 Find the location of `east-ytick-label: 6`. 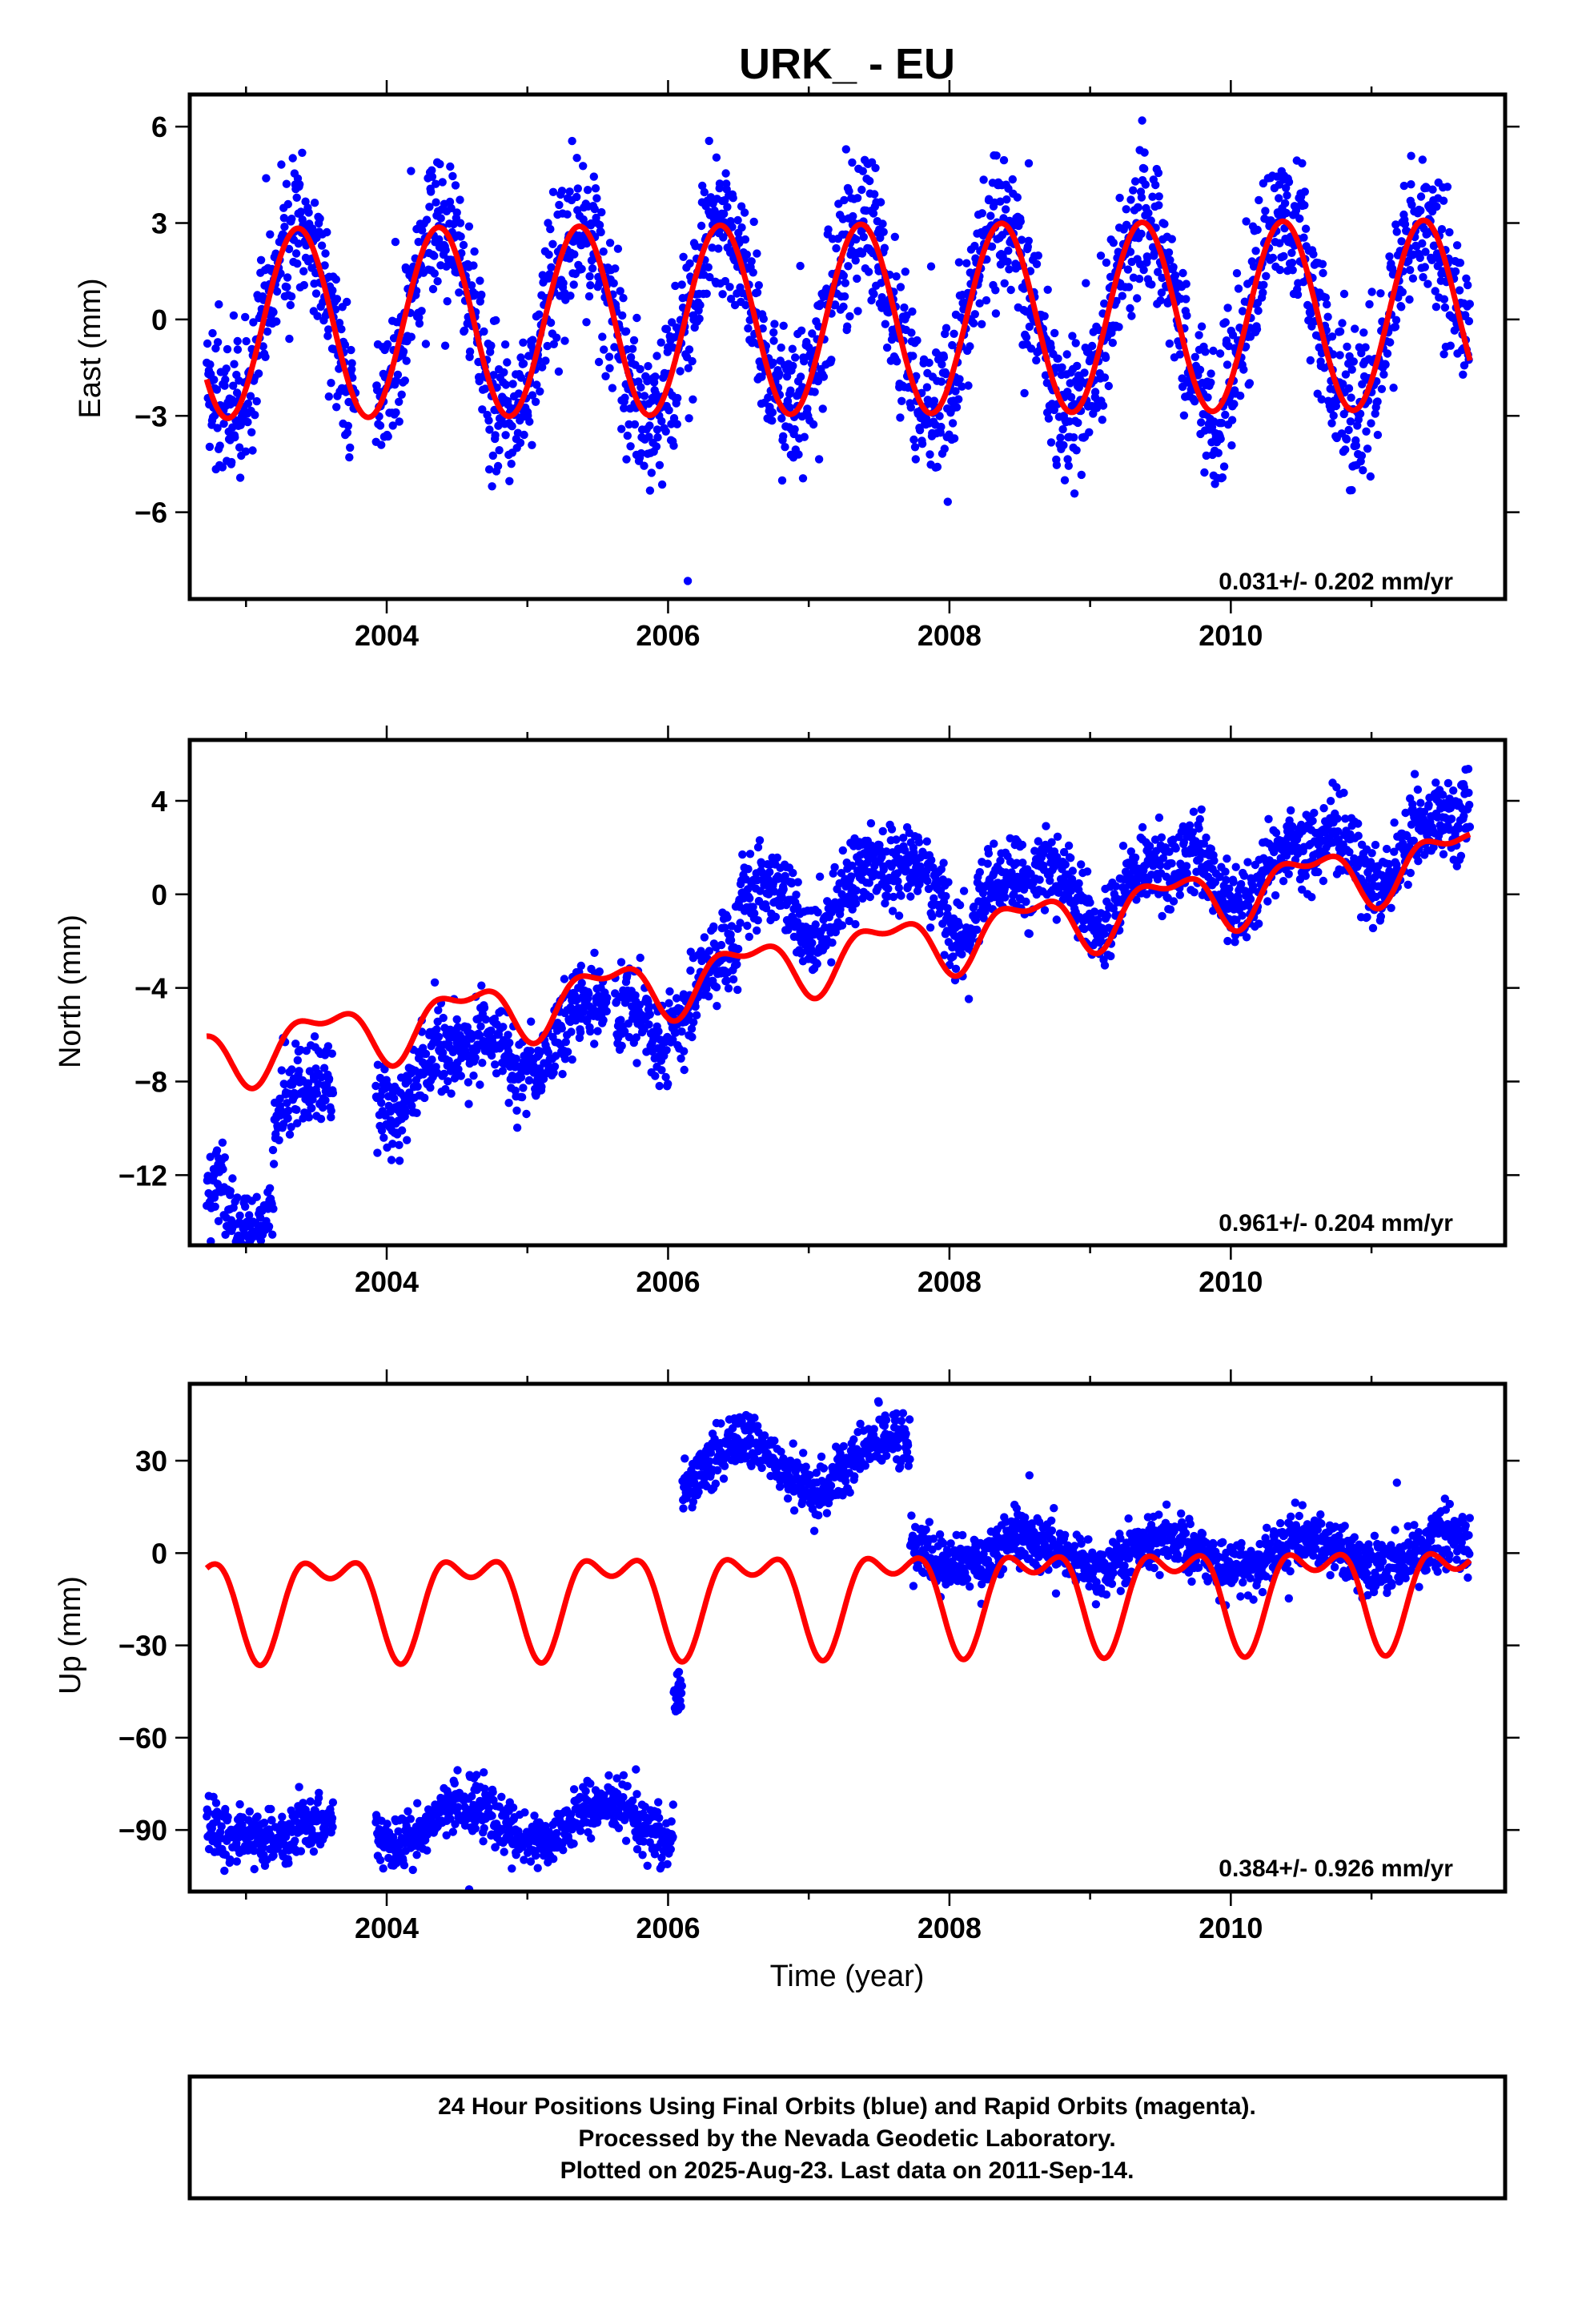

east-ytick-label: 6 is located at coordinates (159, 127).